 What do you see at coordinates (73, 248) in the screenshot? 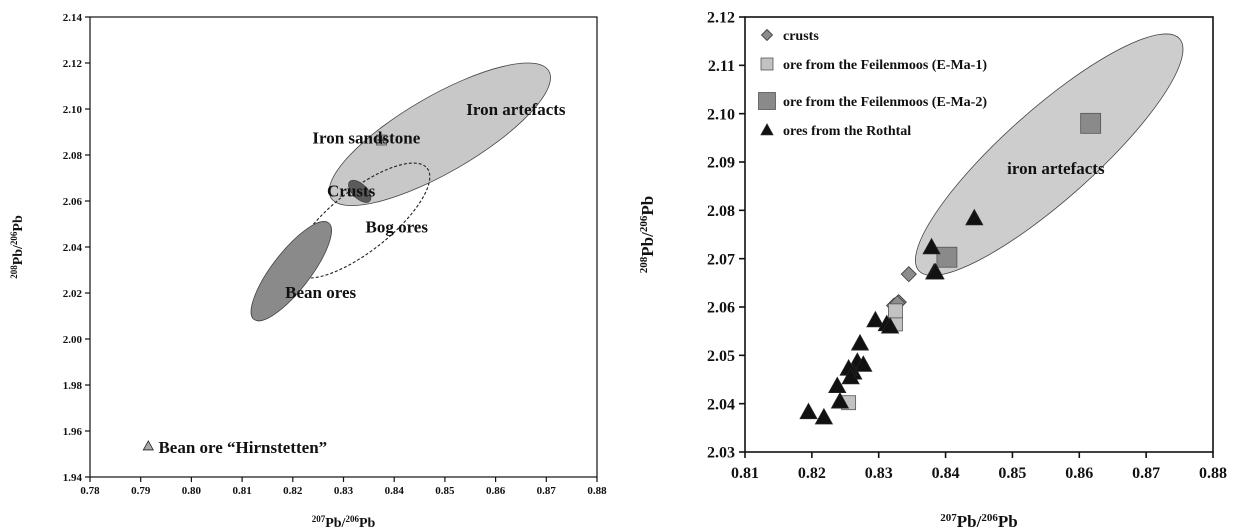
I see `y-tick-label: 2.04` at bounding box center [73, 248].